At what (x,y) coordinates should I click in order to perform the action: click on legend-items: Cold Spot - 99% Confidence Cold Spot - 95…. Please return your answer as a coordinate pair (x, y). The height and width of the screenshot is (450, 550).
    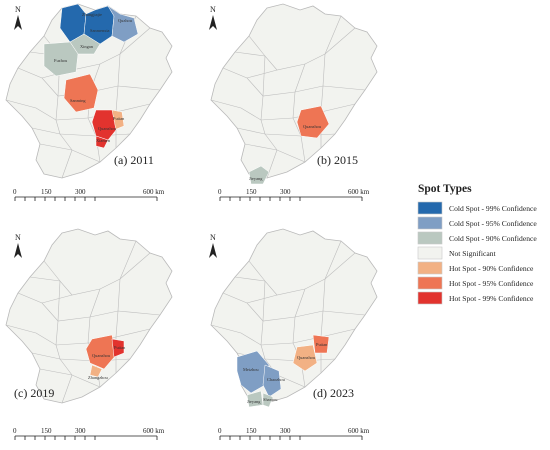
    Looking at the image, I should click on (477, 253).